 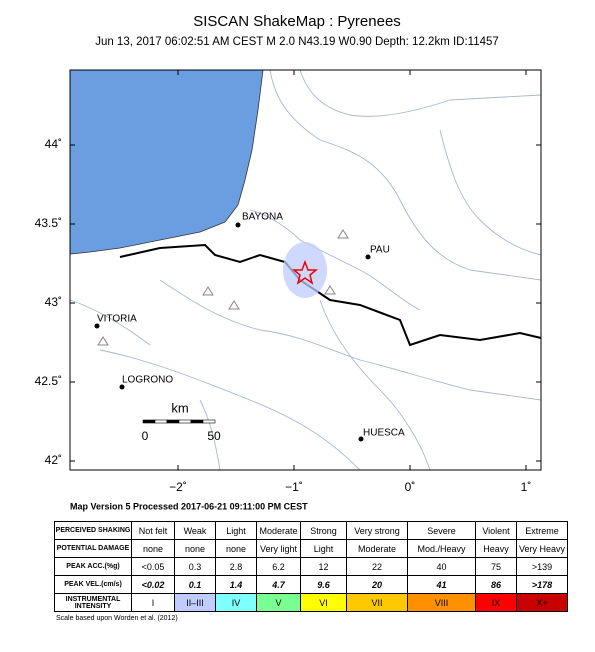 What do you see at coordinates (53, 144) in the screenshot?
I see `lat-tick-label: 44˚` at bounding box center [53, 144].